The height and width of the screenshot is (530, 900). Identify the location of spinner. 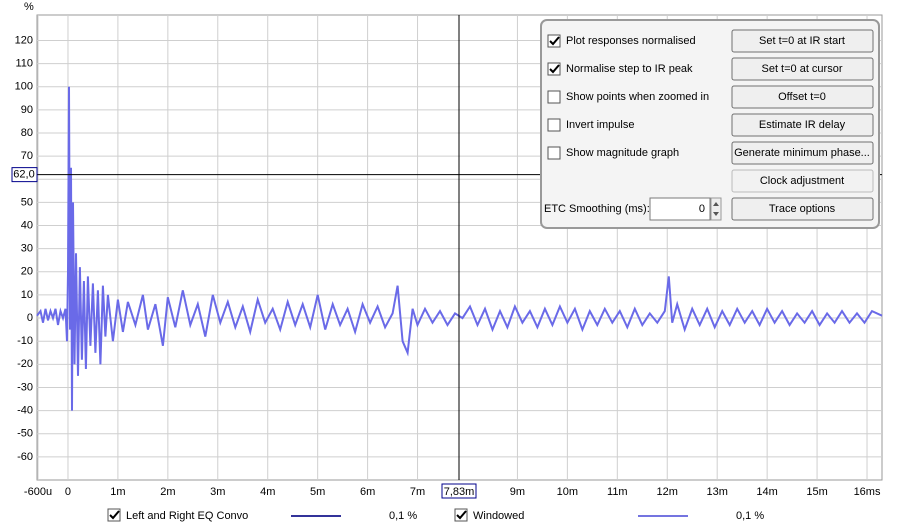
(716, 209).